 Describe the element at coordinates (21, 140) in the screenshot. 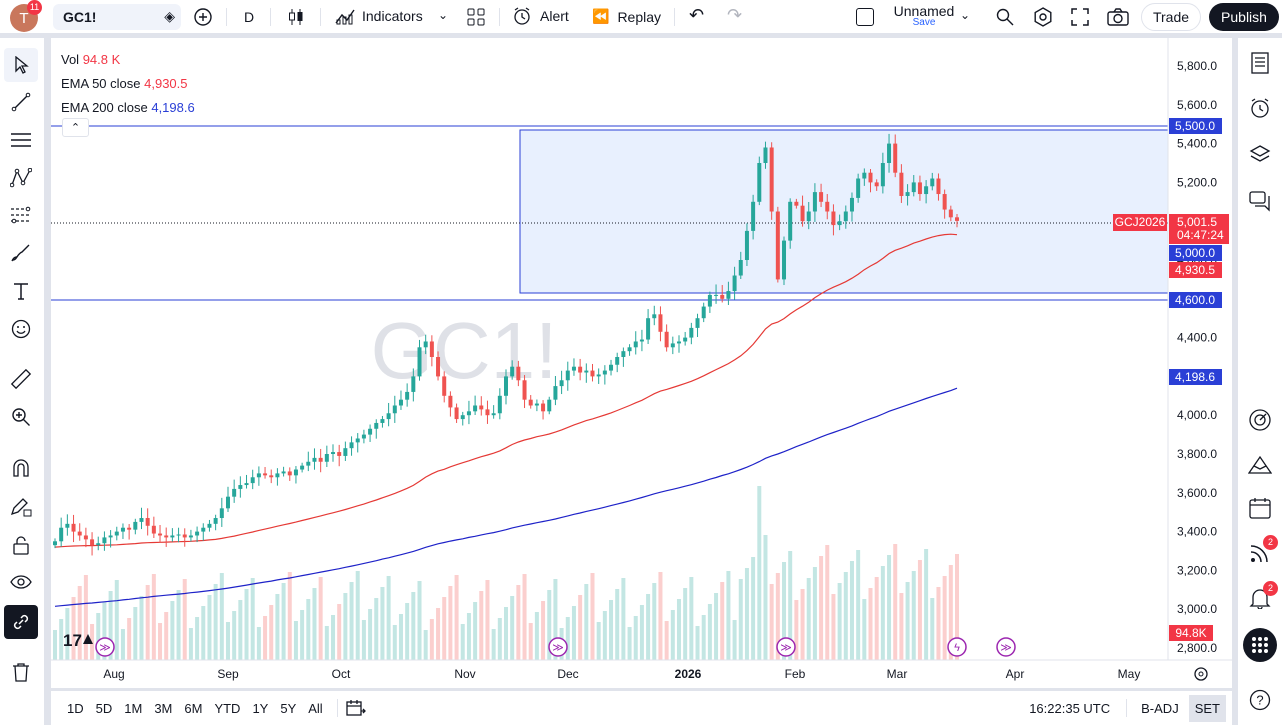

I see `horizontal-lines-icon` at that location.